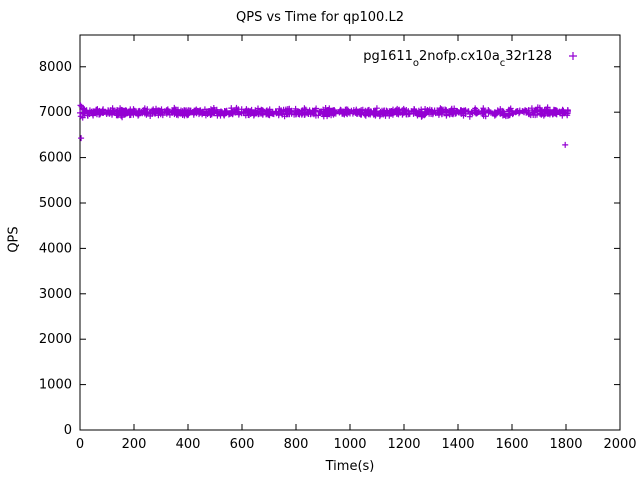 The width and height of the screenshot is (640, 480). What do you see at coordinates (573, 56) in the screenshot?
I see `legend-marker-icon` at bounding box center [573, 56].